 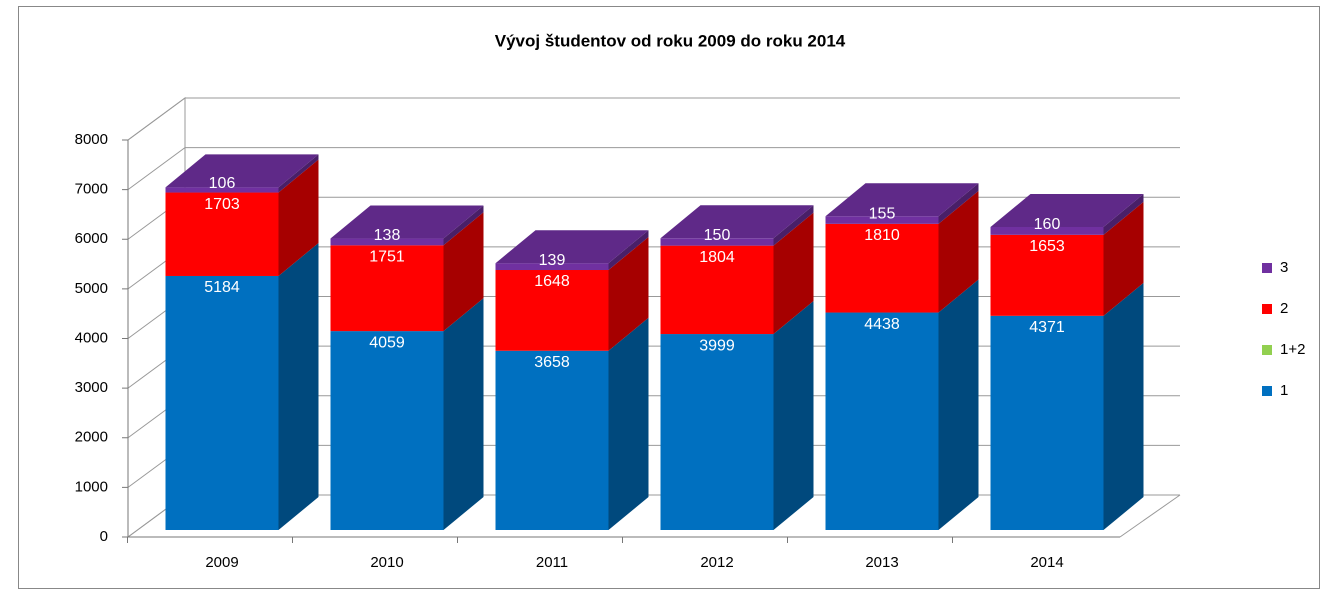 I want to click on y-tick-label: 1000, so click(x=91, y=486).